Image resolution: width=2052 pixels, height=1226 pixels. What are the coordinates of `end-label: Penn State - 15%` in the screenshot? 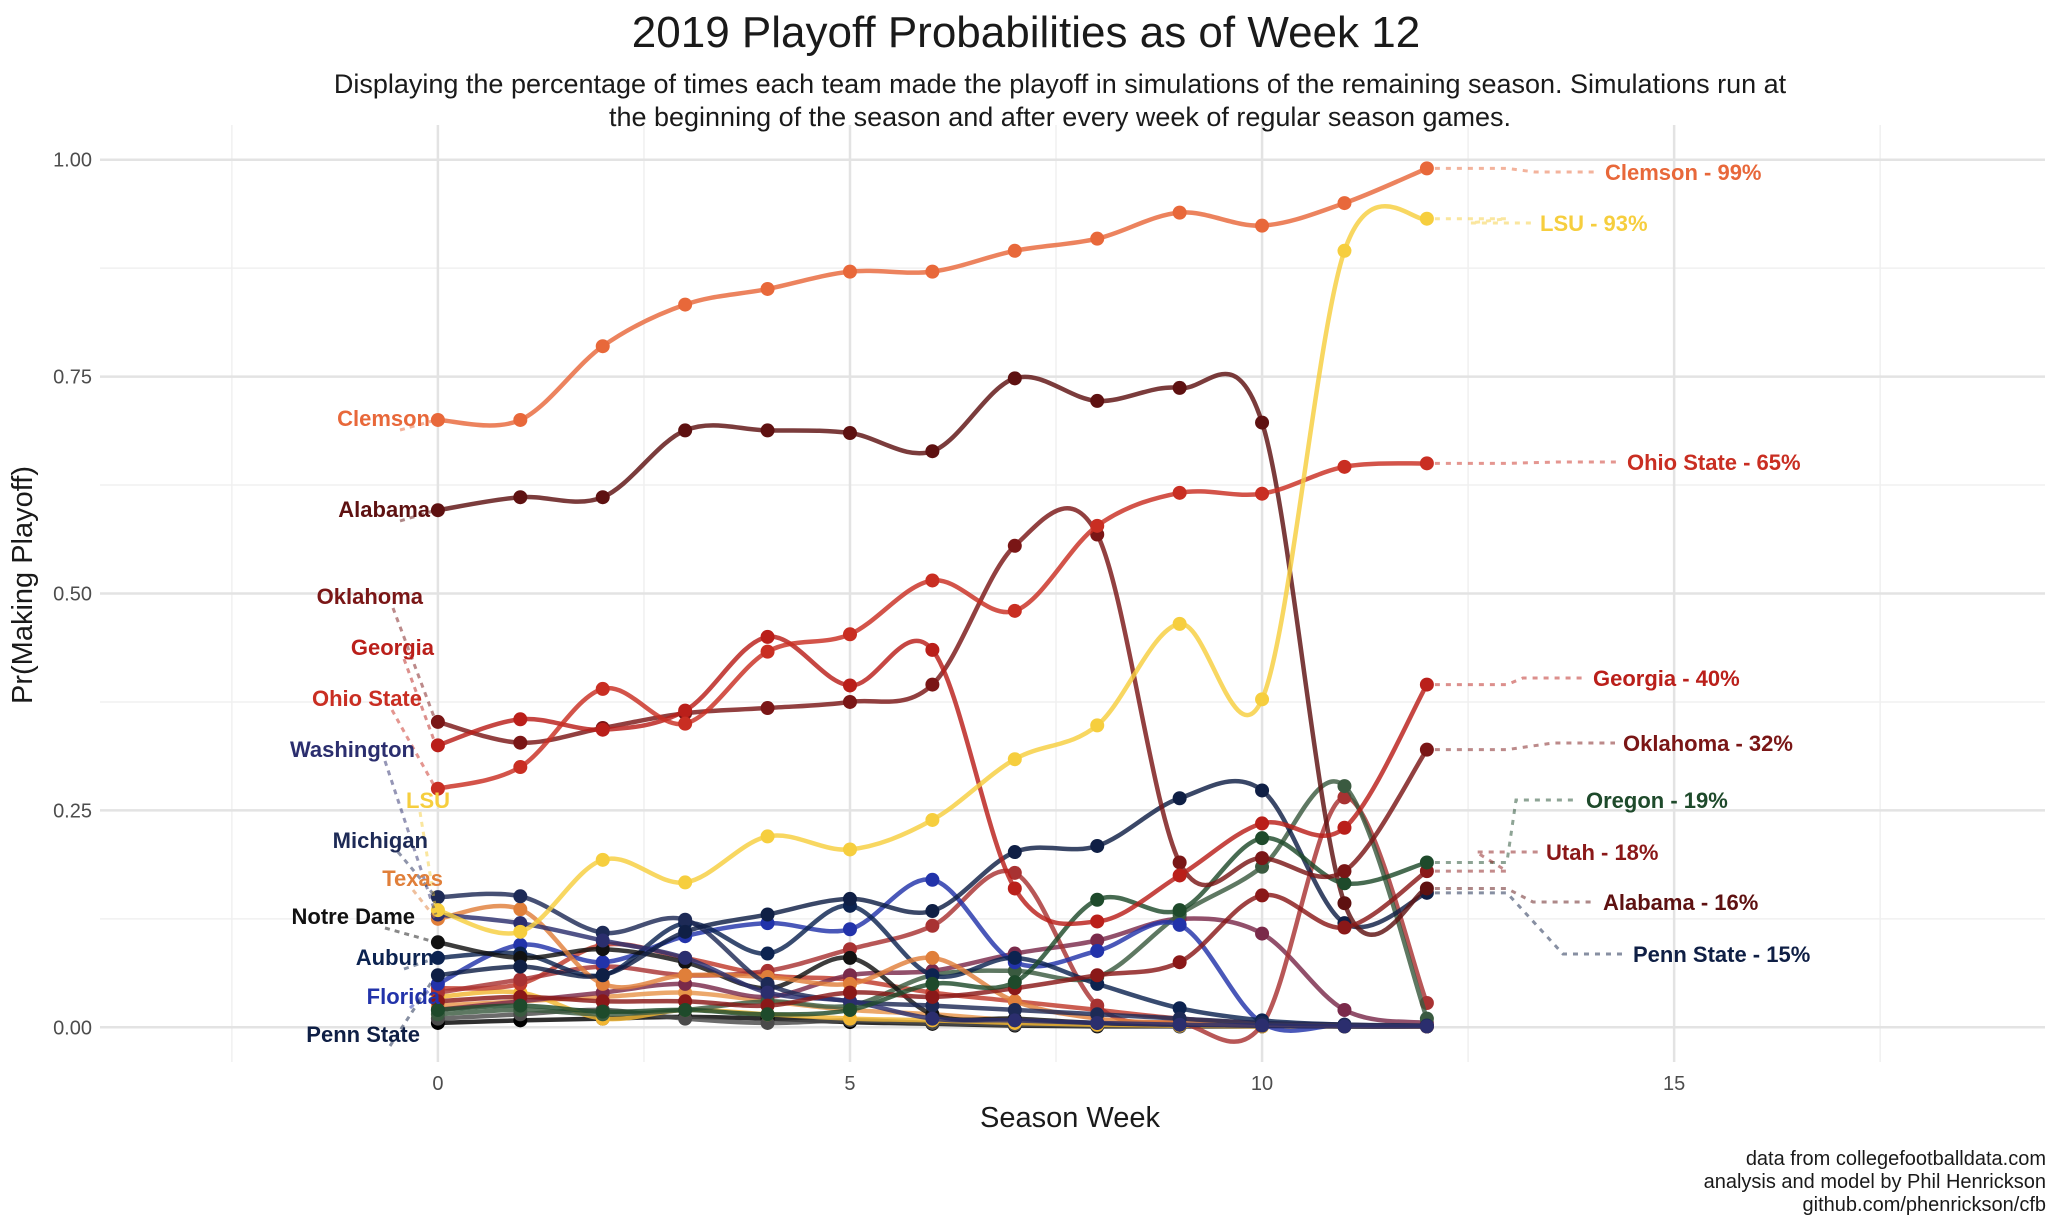 It's located at (1721, 954).